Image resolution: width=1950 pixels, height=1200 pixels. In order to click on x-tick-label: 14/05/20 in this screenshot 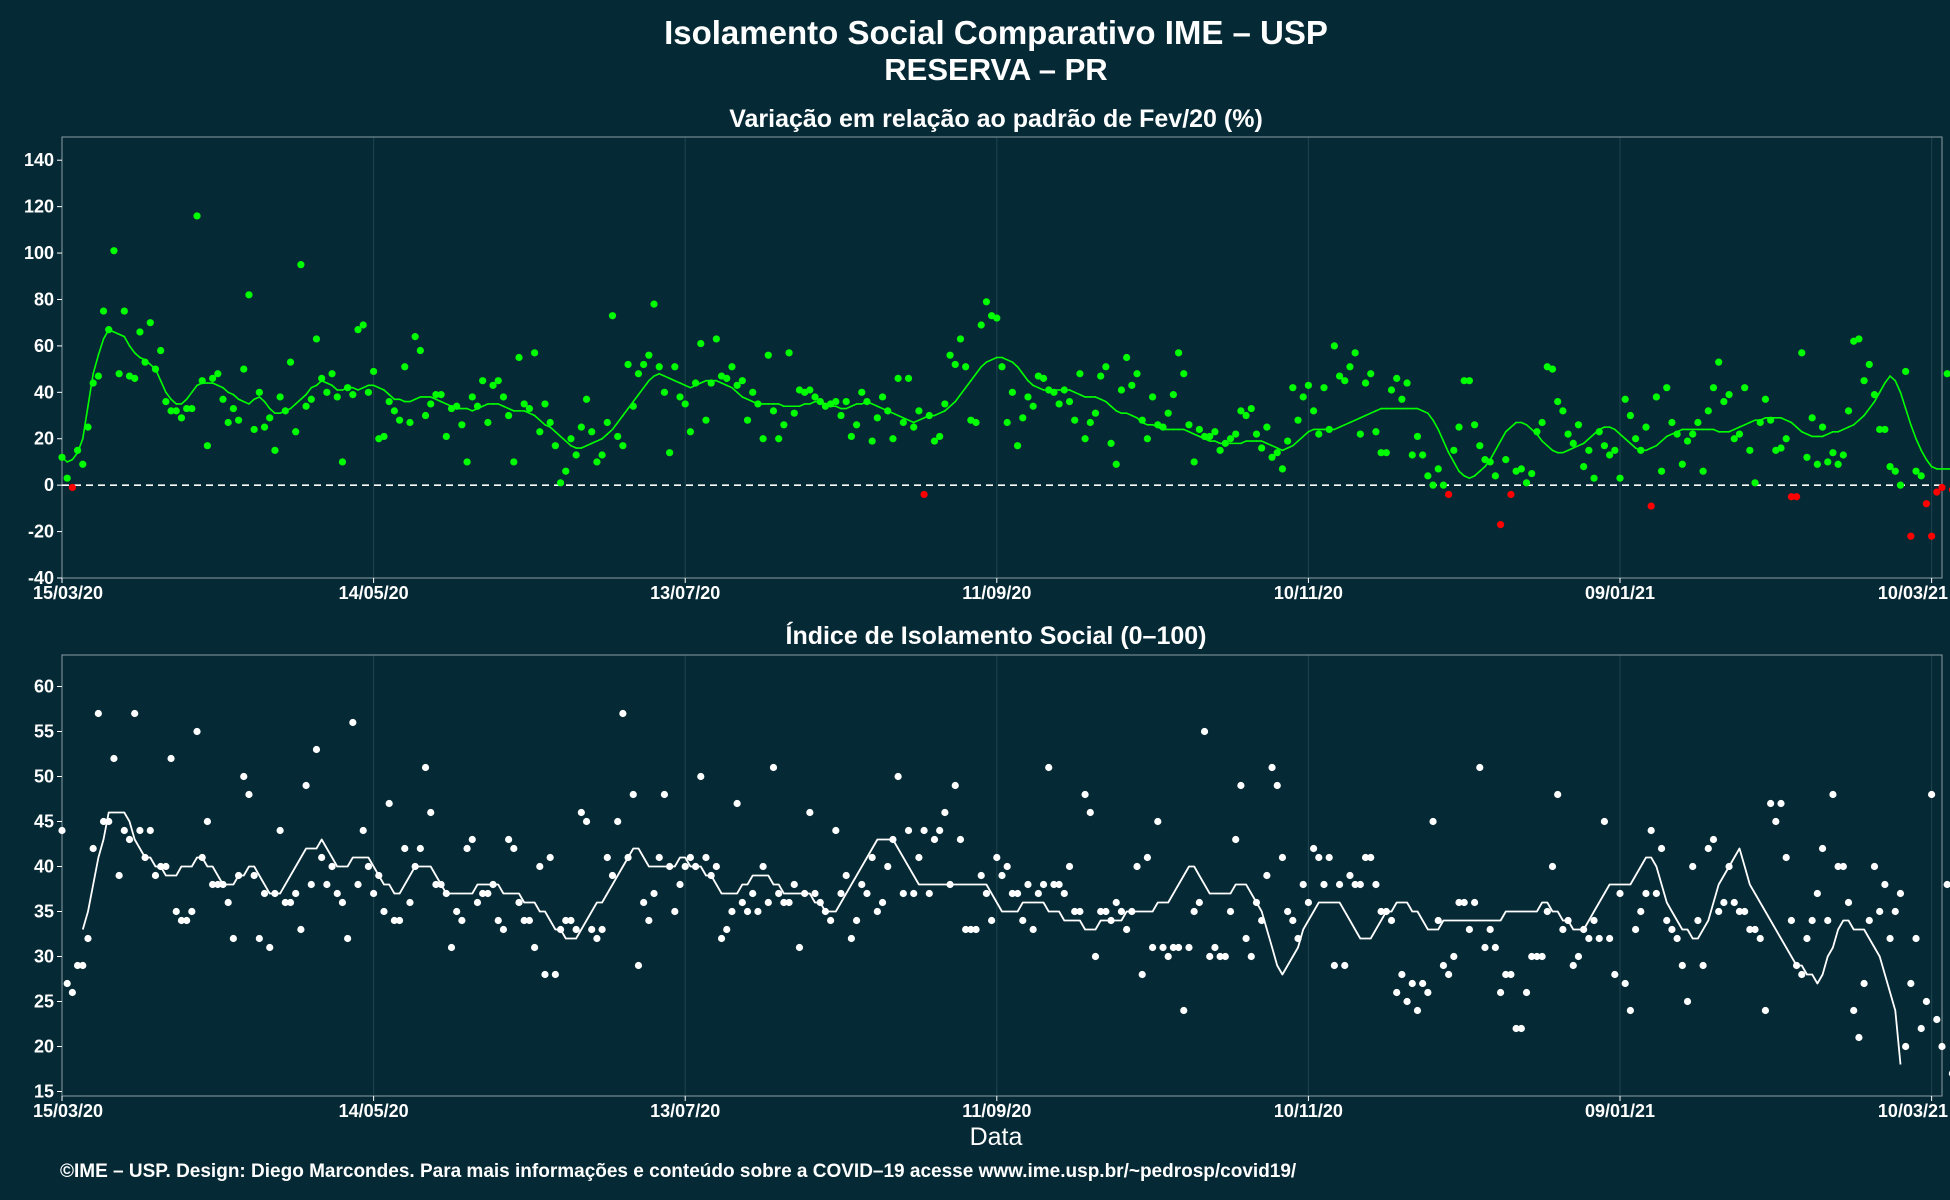, I will do `click(374, 1111)`.